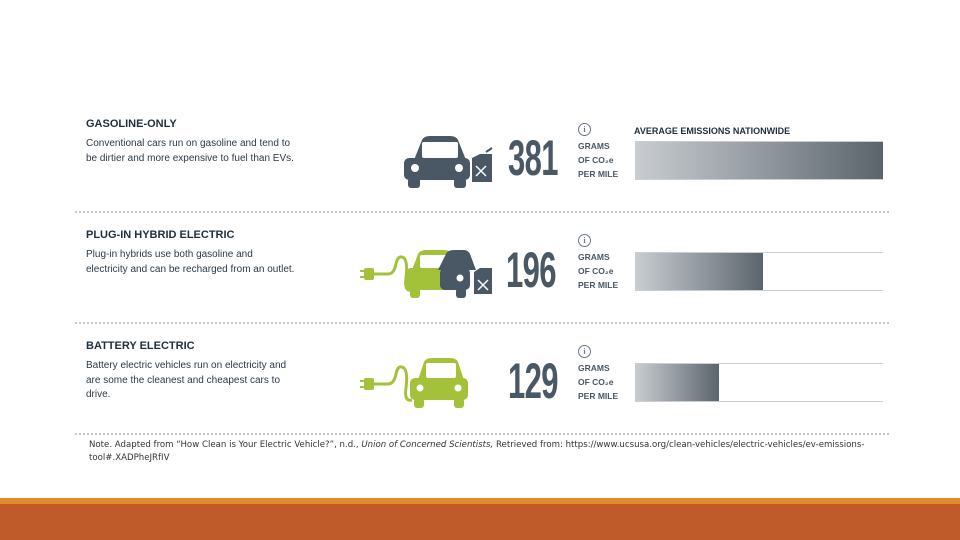 The height and width of the screenshot is (540, 960). I want to click on gasoline-emissions-value: 381, so click(533, 158).